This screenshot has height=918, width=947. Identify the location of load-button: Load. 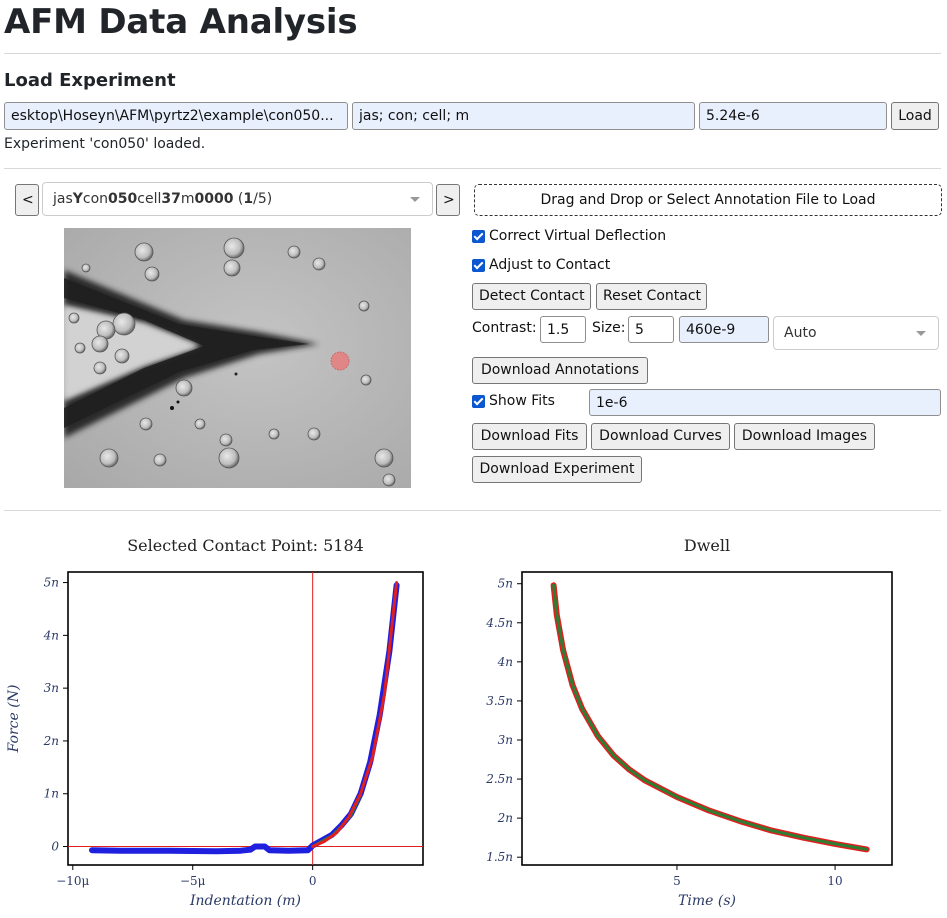
(915, 116).